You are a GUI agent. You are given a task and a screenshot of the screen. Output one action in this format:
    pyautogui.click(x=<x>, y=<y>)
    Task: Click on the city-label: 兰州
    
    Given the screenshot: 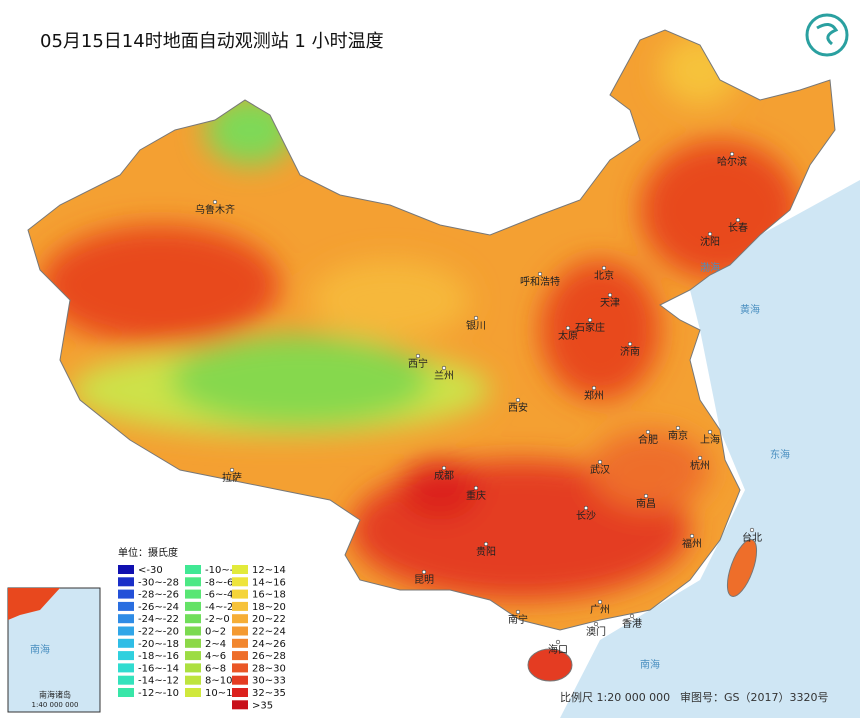 What is the action you would take?
    pyautogui.click(x=444, y=375)
    